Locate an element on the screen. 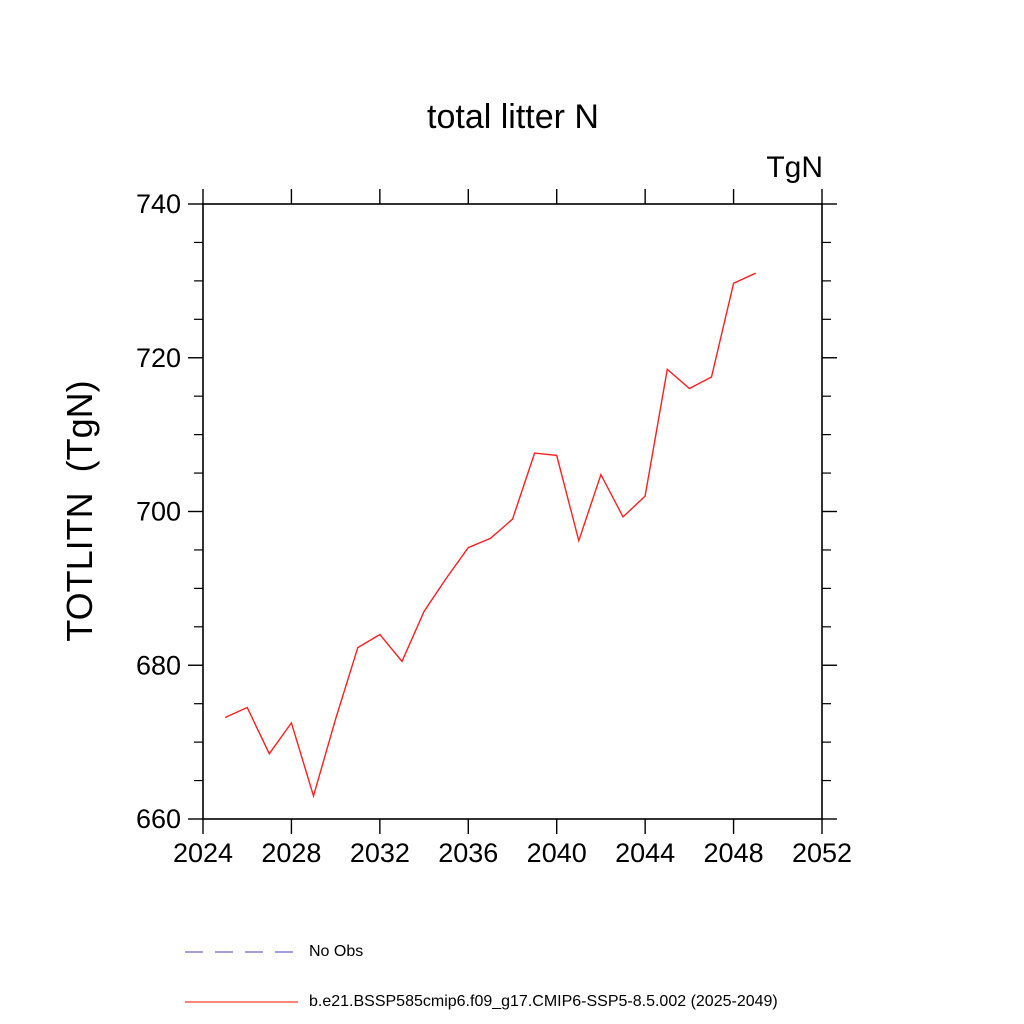 The image size is (1024, 1024). y-tick-label: 700 is located at coordinates (158, 512).